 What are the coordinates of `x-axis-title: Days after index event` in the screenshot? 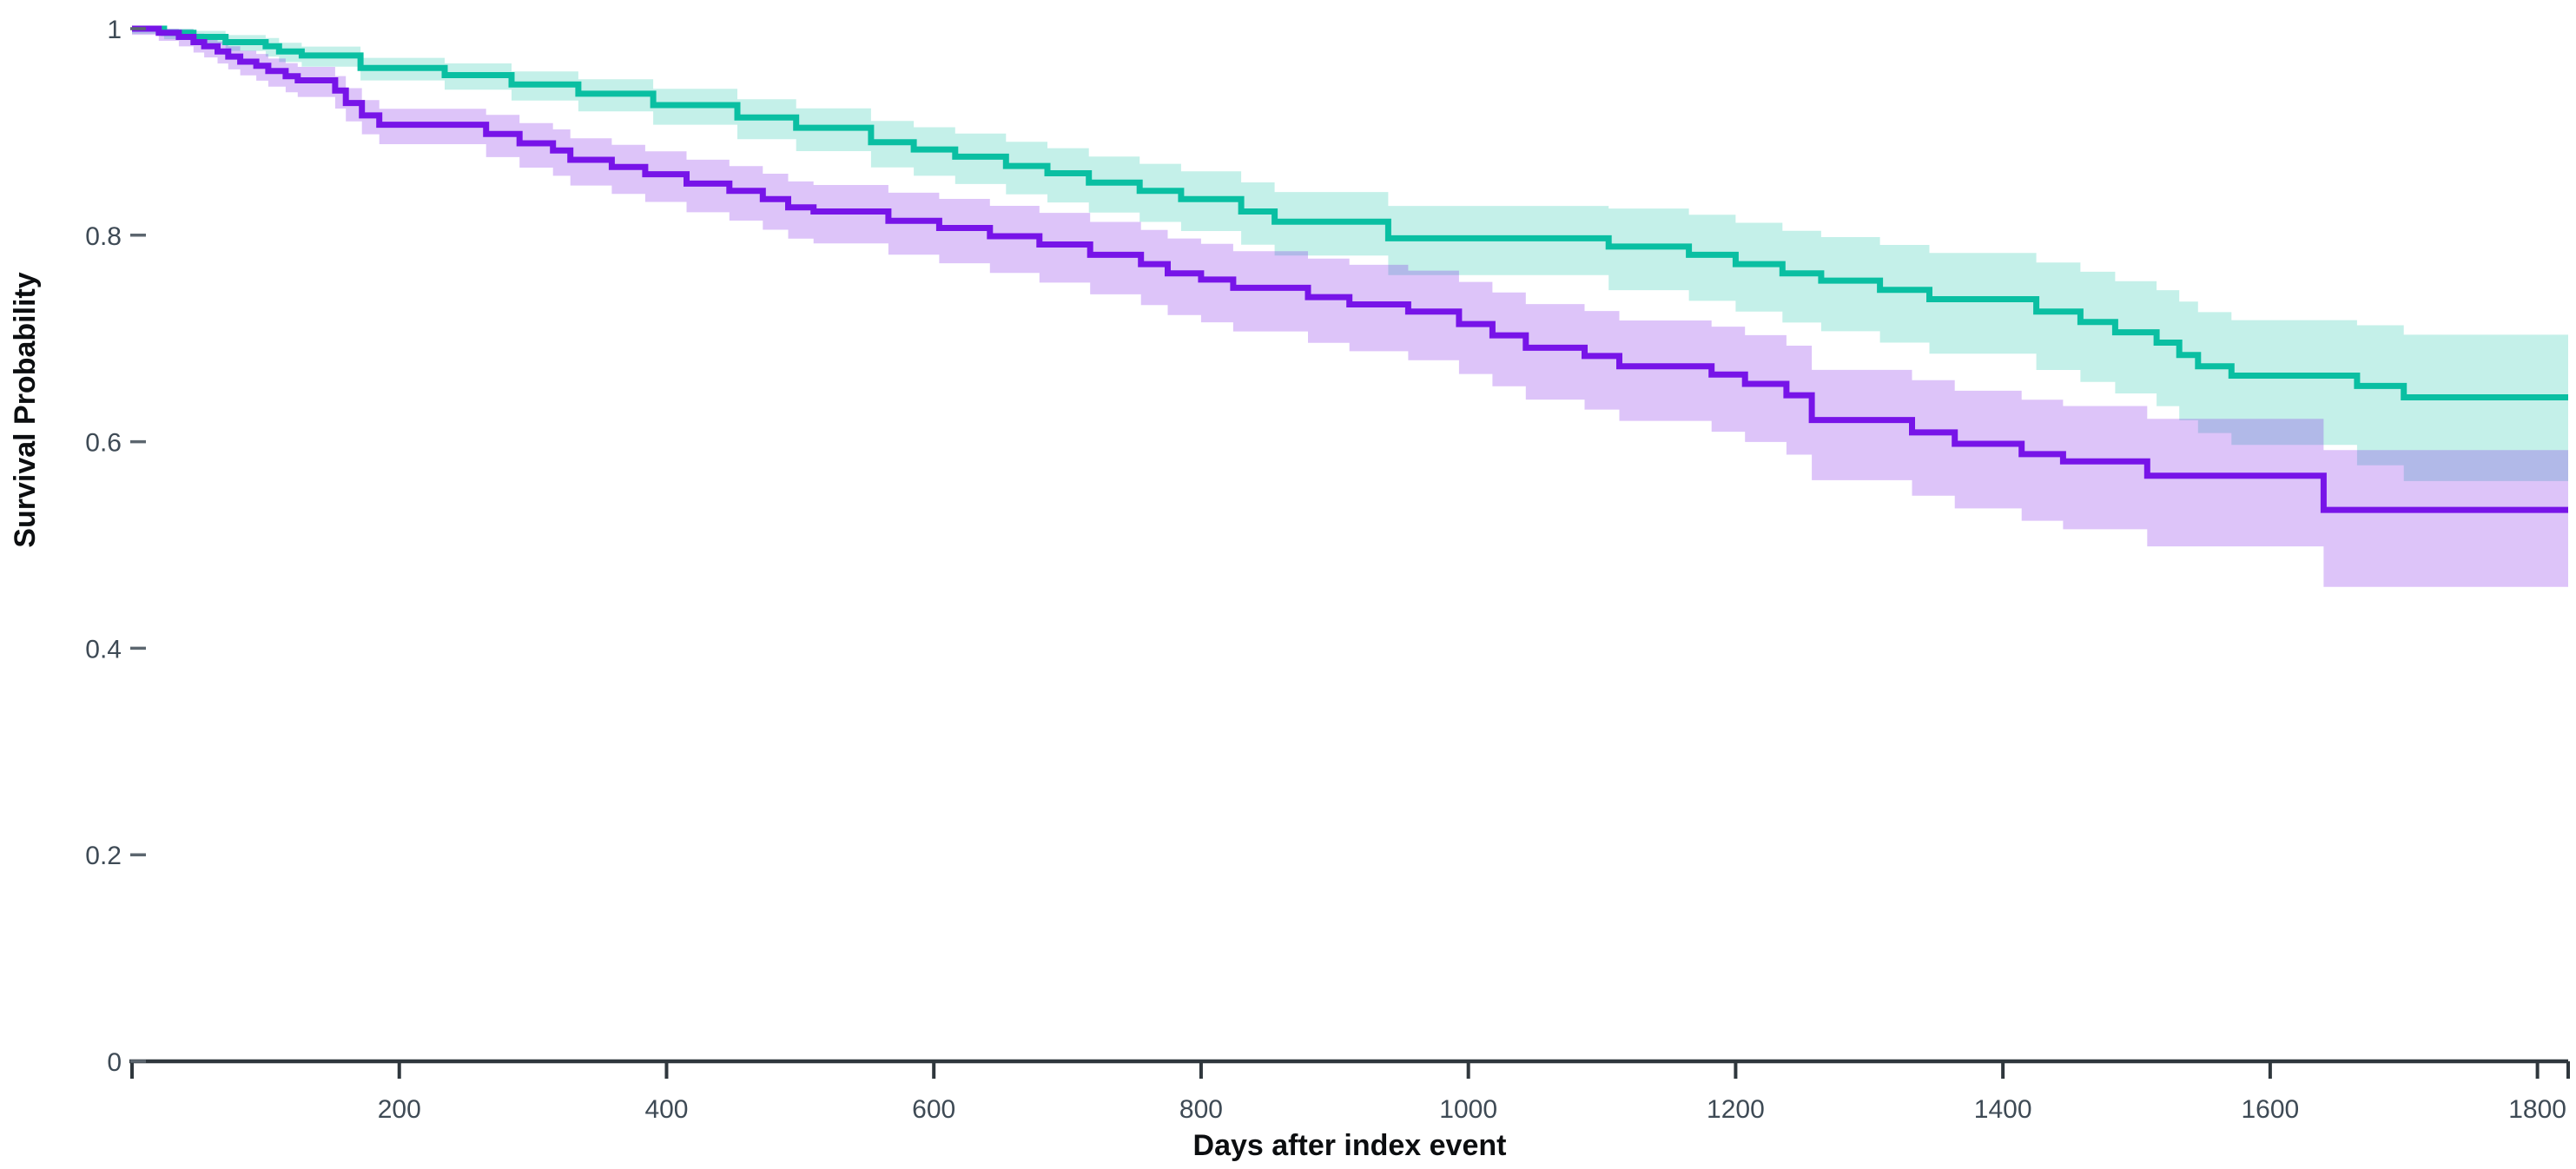 It's located at (1350, 1145).